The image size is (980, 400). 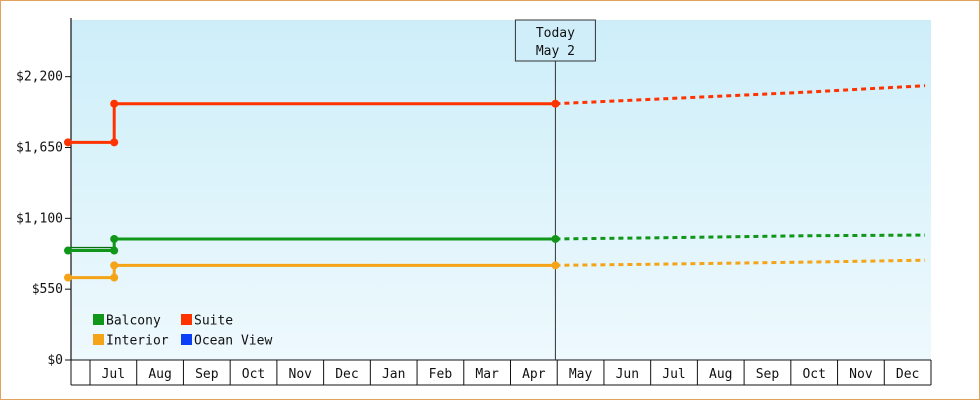 I want to click on today-label: Today, so click(x=555, y=33).